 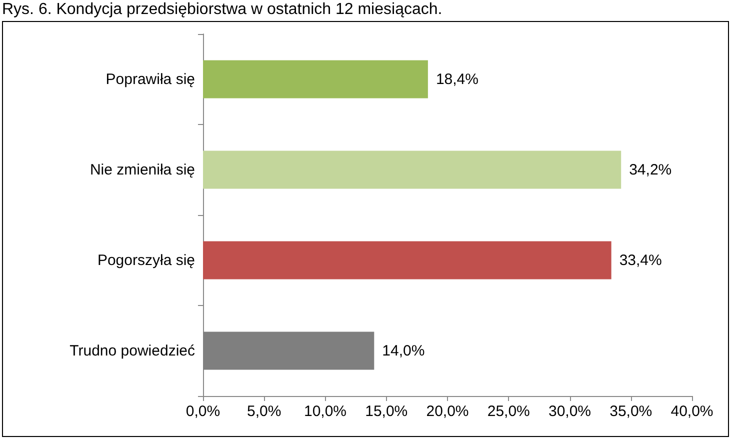 I want to click on x-tick-label: 20,0%, so click(x=447, y=411).